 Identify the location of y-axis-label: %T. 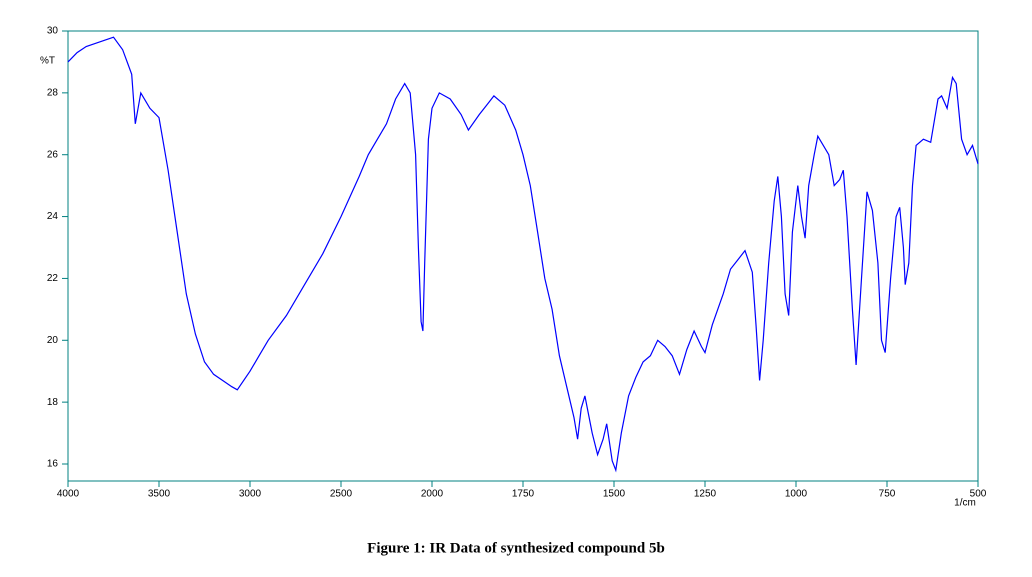
(47, 61).